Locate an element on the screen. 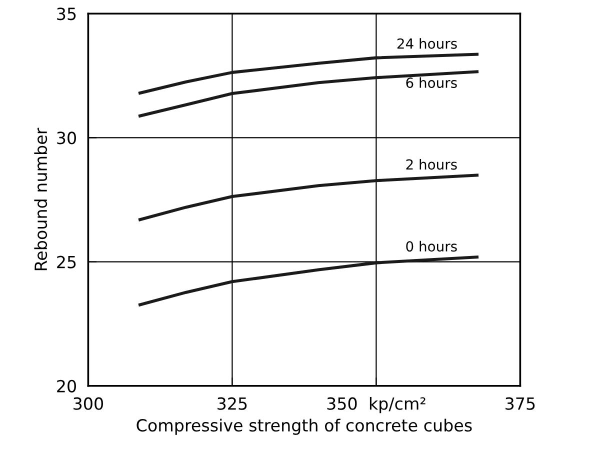  x-tick-label: 300 is located at coordinates (88, 403).